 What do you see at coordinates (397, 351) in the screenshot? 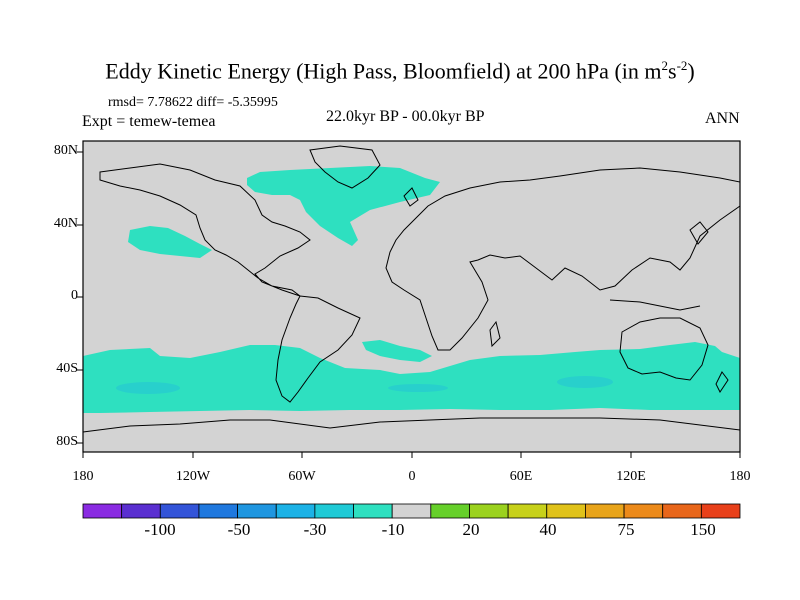
I see `indian-ocean-anomaly` at bounding box center [397, 351].